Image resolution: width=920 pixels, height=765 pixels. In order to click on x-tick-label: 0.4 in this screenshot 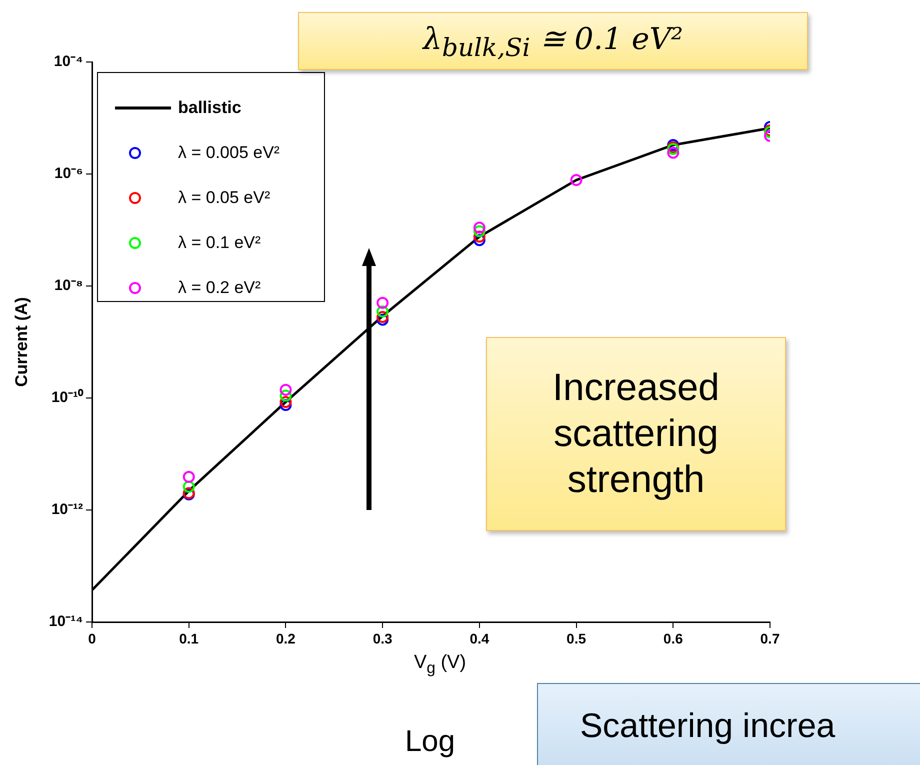, I will do `click(480, 638)`.